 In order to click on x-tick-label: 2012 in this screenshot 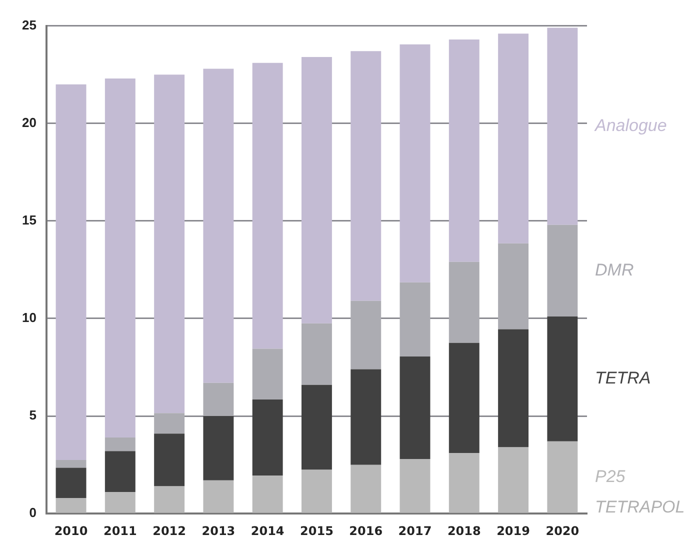, I will do `click(169, 531)`.